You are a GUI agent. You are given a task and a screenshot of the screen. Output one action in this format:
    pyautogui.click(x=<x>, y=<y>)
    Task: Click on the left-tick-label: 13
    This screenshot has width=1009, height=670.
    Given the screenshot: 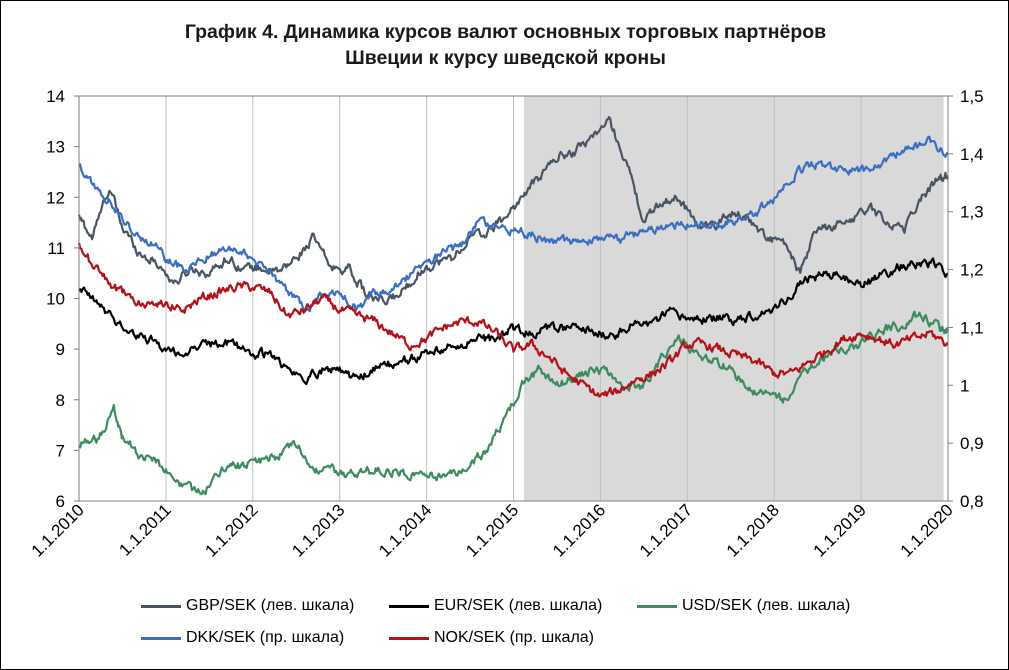 What is the action you would take?
    pyautogui.click(x=55, y=147)
    